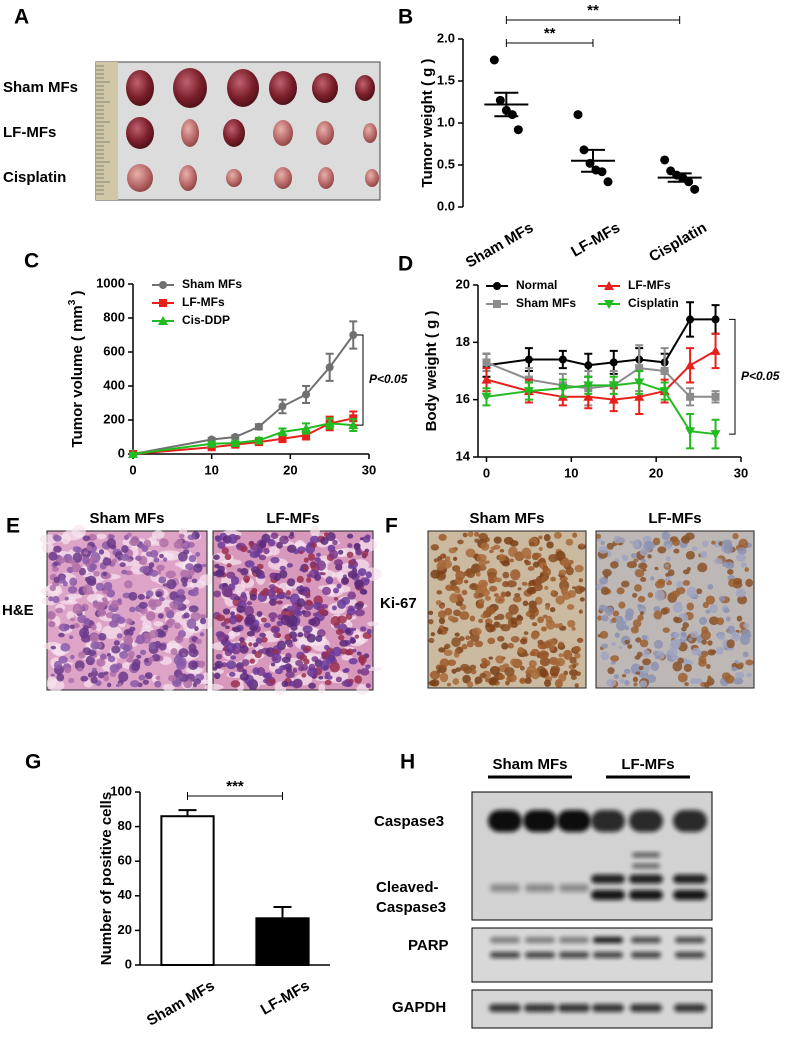 Image resolution: width=787 pixels, height=1039 pixels. Describe the element at coordinates (529, 764) in the screenshot. I see `group-label: Sham MFs` at that location.